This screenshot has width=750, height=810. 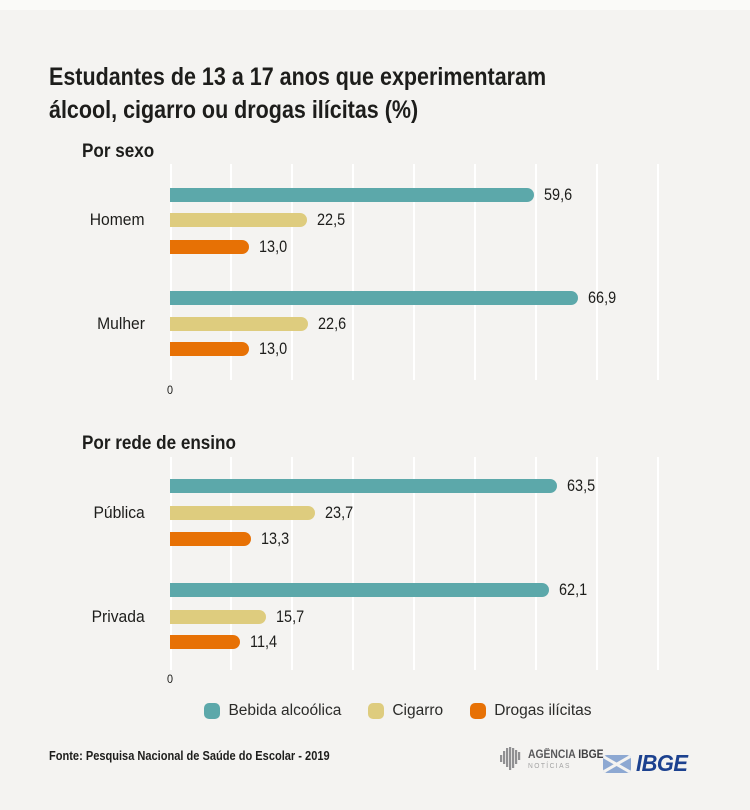 I want to click on agencia-ibge-name: AGÊNCIA IBGE, so click(x=566, y=755).